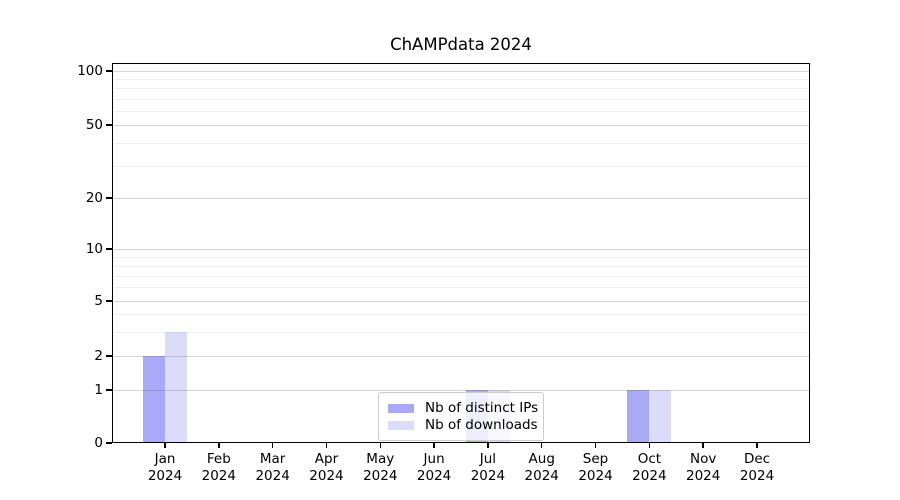 The image size is (900, 500). I want to click on x-tick-mark-dec, so click(757, 445).